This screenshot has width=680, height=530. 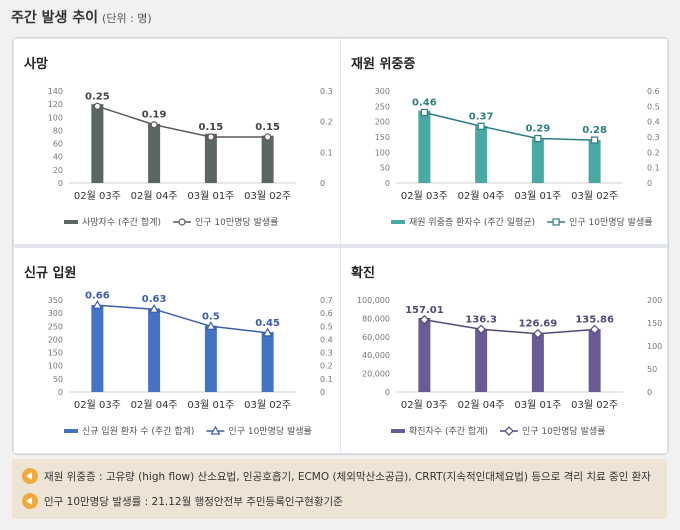 What do you see at coordinates (448, 431) in the screenshot?
I see `legend-bar-label: 확진자수 (주간 합계)` at bounding box center [448, 431].